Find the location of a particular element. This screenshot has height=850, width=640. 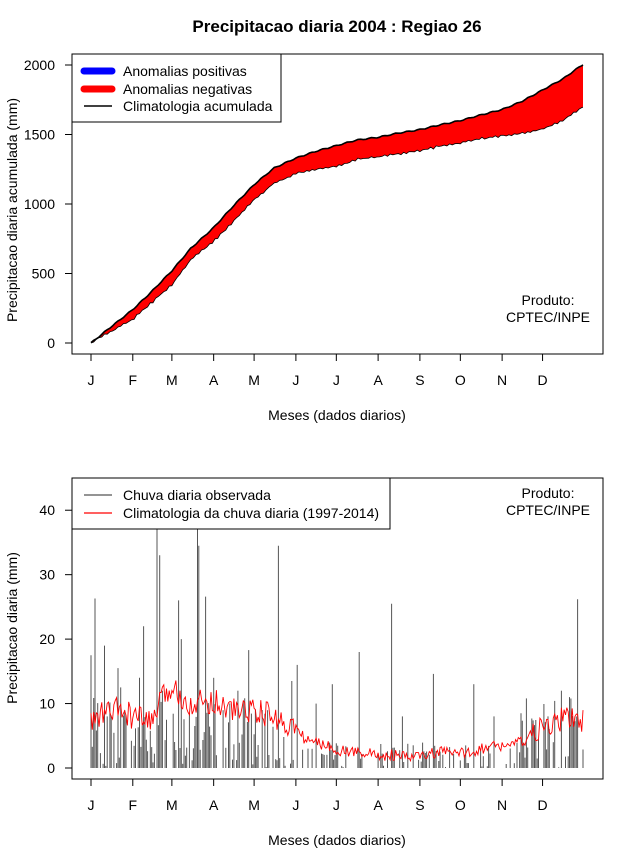

top-y-tick-label: 0 is located at coordinates (51, 343).